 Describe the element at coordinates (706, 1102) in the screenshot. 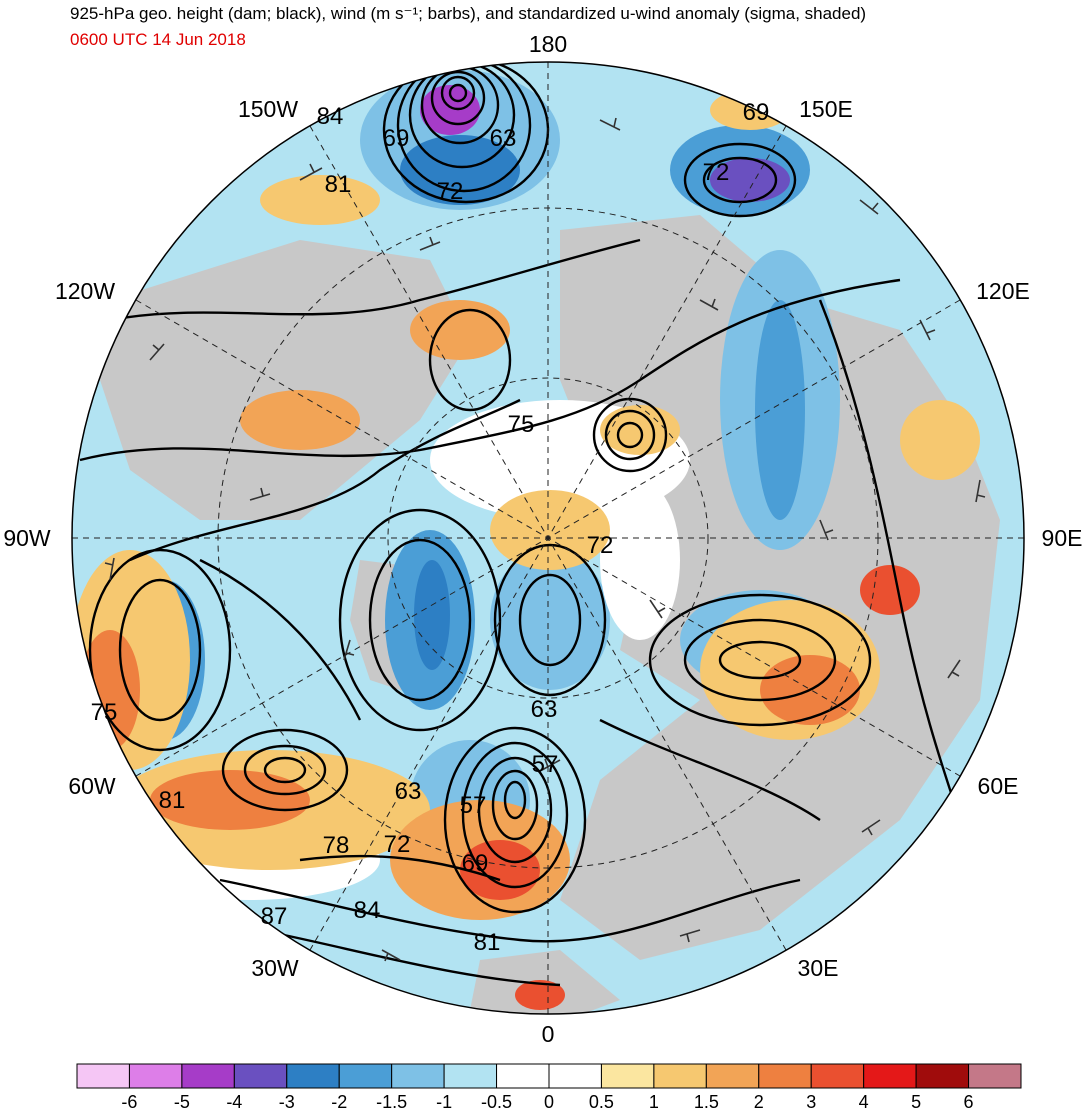

I see `colorbar-tick-label: 1.5` at that location.